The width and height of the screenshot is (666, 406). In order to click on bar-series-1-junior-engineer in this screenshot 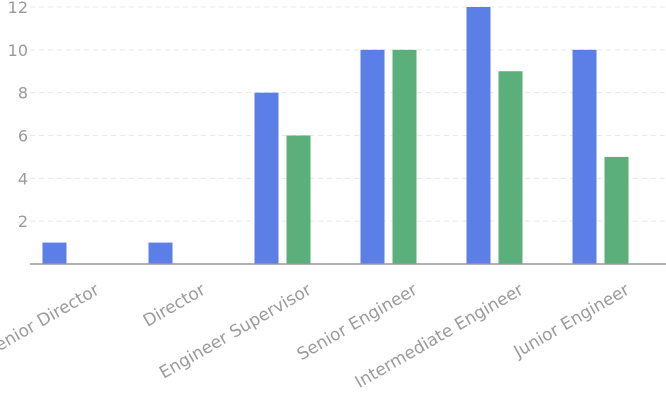, I will do `click(584, 157)`.